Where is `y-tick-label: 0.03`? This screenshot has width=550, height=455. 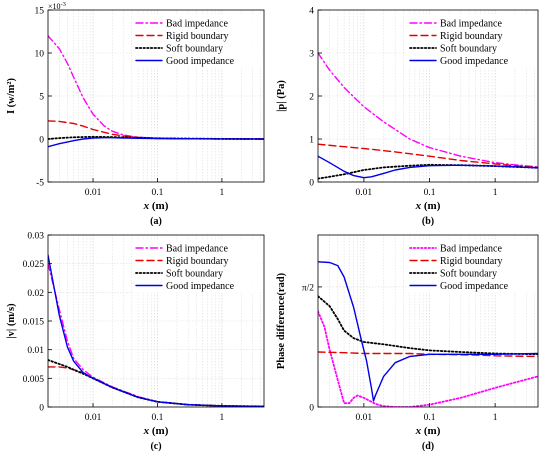 y-tick-label: 0.03 is located at coordinates (35, 237).